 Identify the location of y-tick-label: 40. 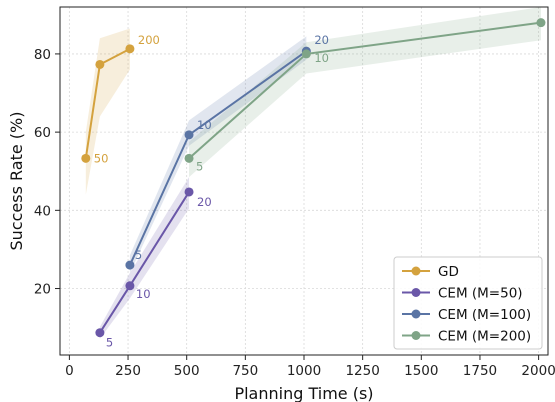
(42, 211).